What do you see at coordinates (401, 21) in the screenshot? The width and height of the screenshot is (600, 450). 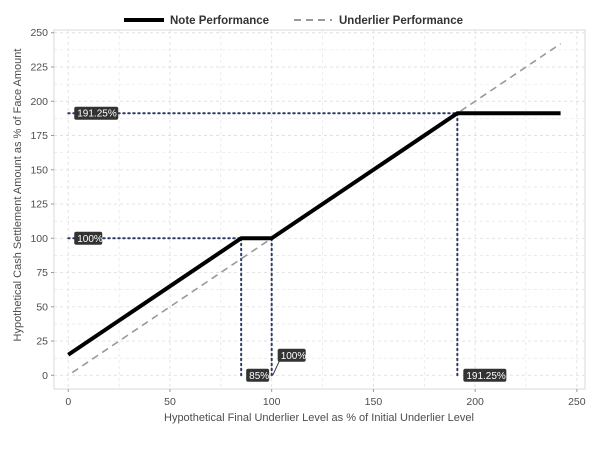 I see `legend-label-underlier: Underlier Performance` at bounding box center [401, 21].